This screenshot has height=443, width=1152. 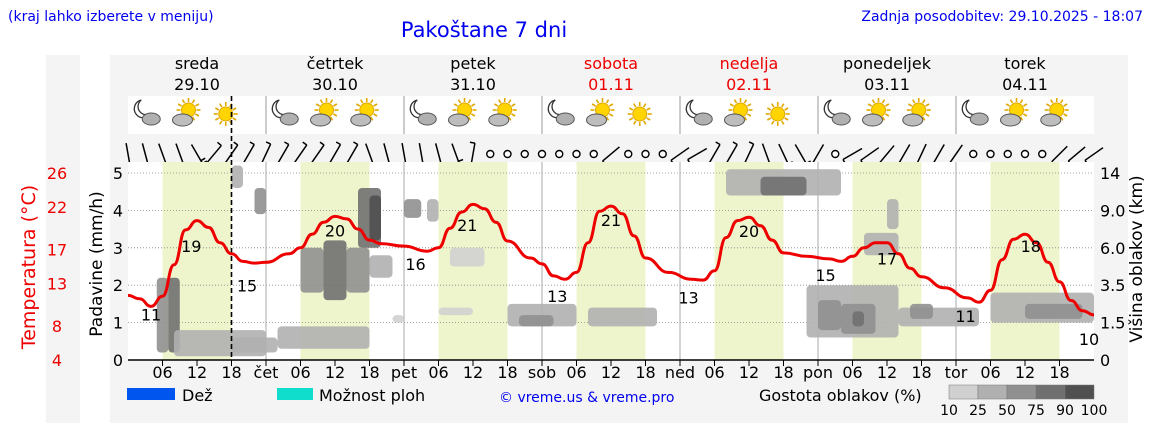 What do you see at coordinates (191, 246) in the screenshot?
I see `temp-value-label-1: 19` at bounding box center [191, 246].